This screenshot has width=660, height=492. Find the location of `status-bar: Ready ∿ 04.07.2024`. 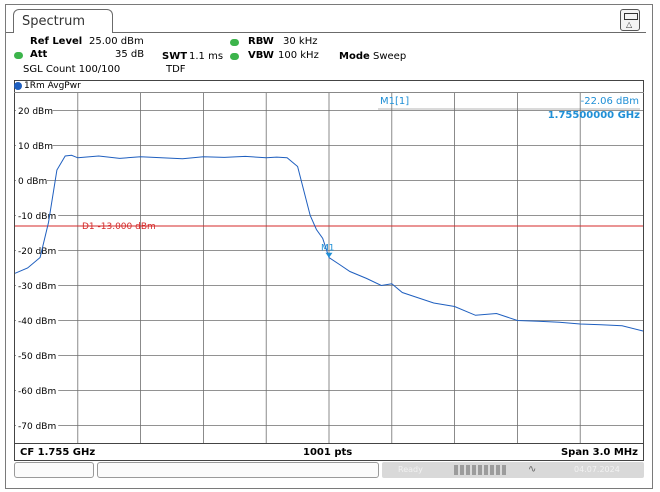

status-bar: Ready ∿ 04.07.2024 is located at coordinates (329, 470).